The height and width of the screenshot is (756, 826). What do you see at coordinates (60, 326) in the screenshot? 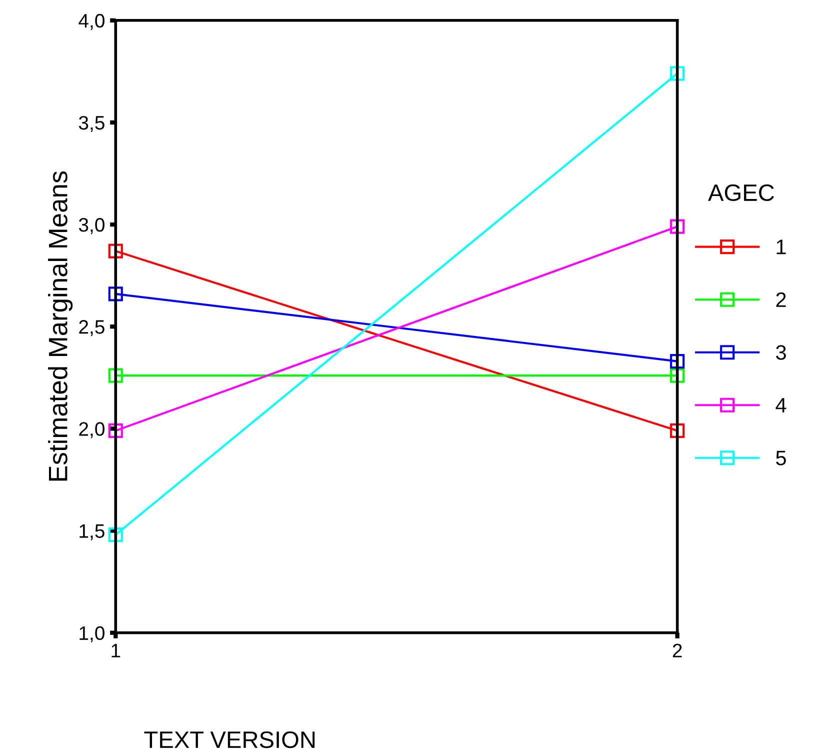
I see `y-axis-title: Estimated Marginal Means` at bounding box center [60, 326].